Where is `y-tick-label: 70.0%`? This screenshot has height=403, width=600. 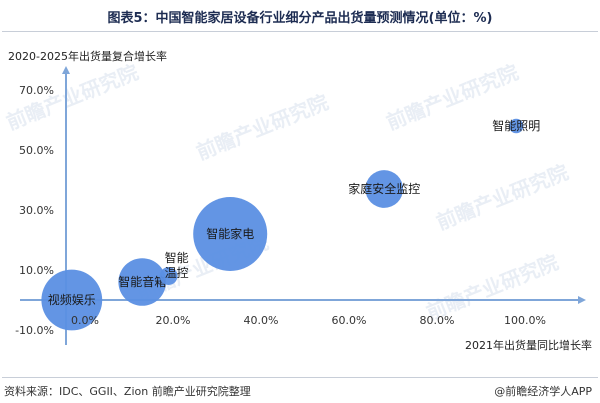 y-tick-label: 70.0% is located at coordinates (36, 90).